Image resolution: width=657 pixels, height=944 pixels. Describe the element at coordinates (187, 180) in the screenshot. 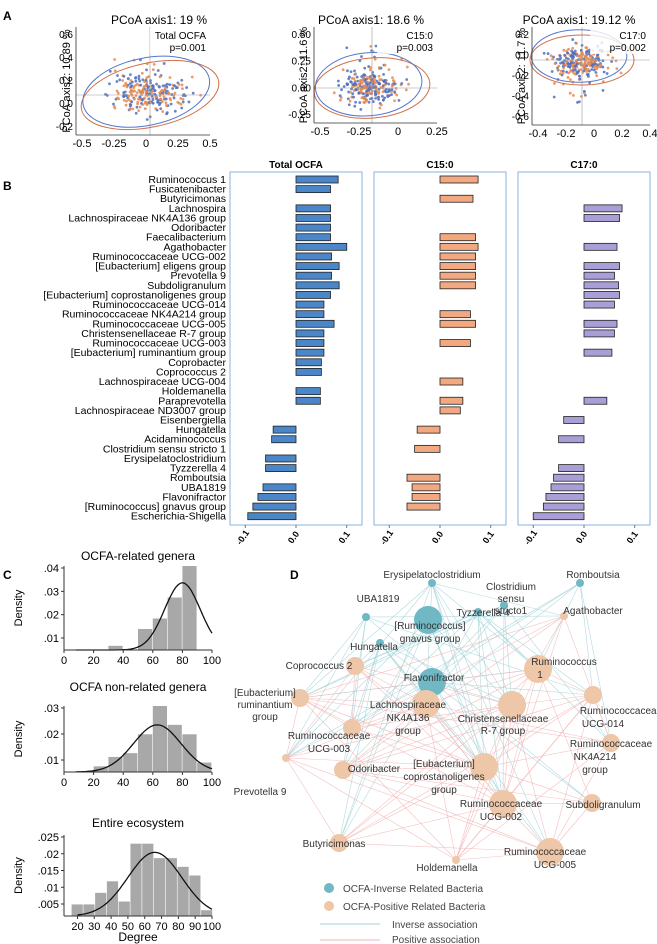

I see `genus-label: Ruminococcus 1` at that location.